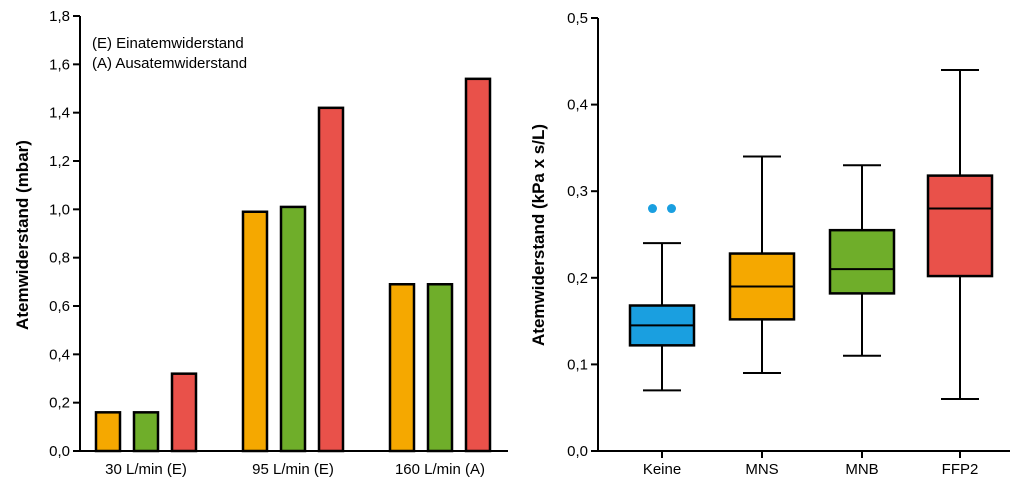 The image size is (1016, 480). I want to click on box-y-tick-label: 0,3, so click(577, 191).